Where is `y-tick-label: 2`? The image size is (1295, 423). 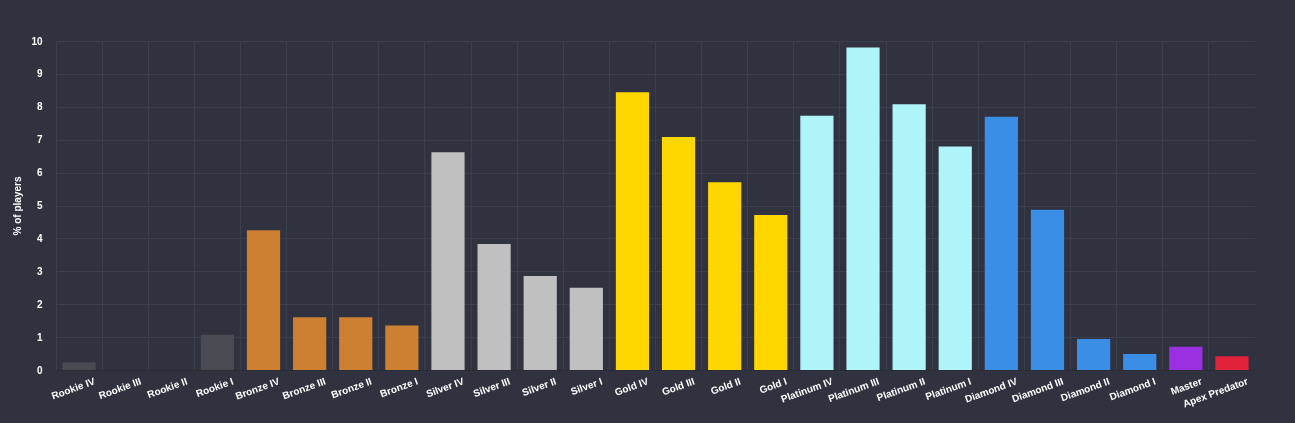 y-tick-label: 2 is located at coordinates (39, 304).